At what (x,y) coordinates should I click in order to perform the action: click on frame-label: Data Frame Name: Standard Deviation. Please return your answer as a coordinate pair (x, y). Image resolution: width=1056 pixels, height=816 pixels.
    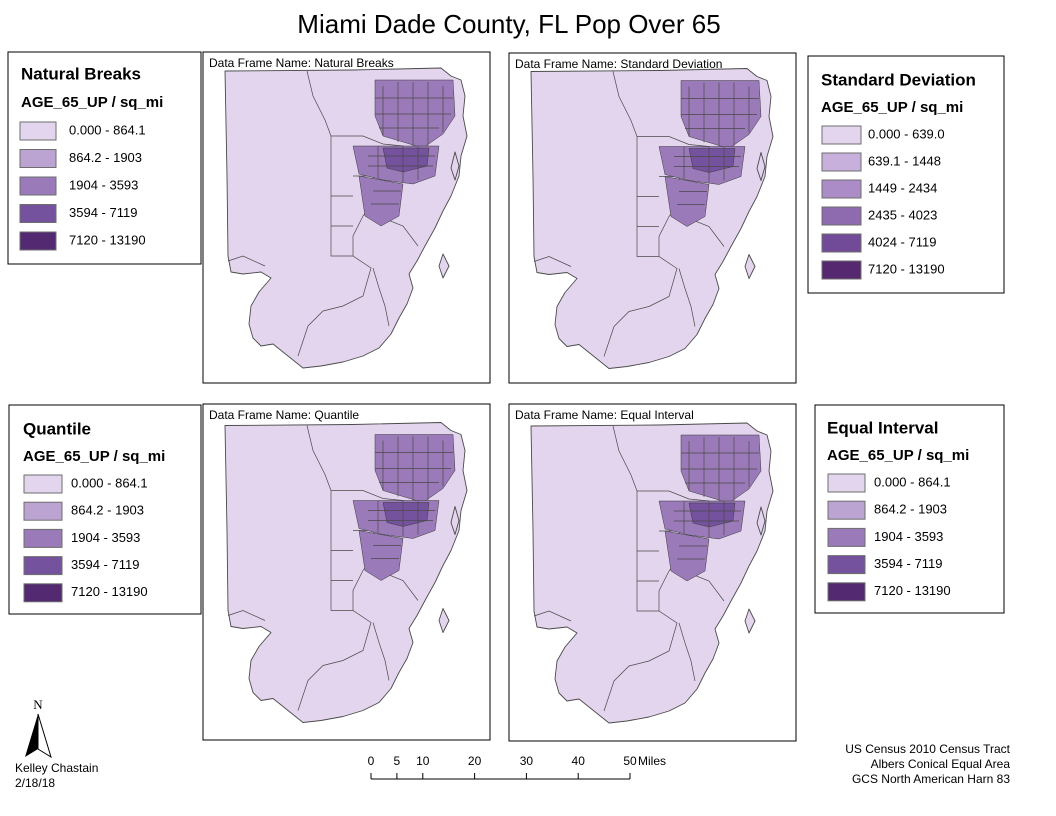
    Looking at the image, I should click on (618, 64).